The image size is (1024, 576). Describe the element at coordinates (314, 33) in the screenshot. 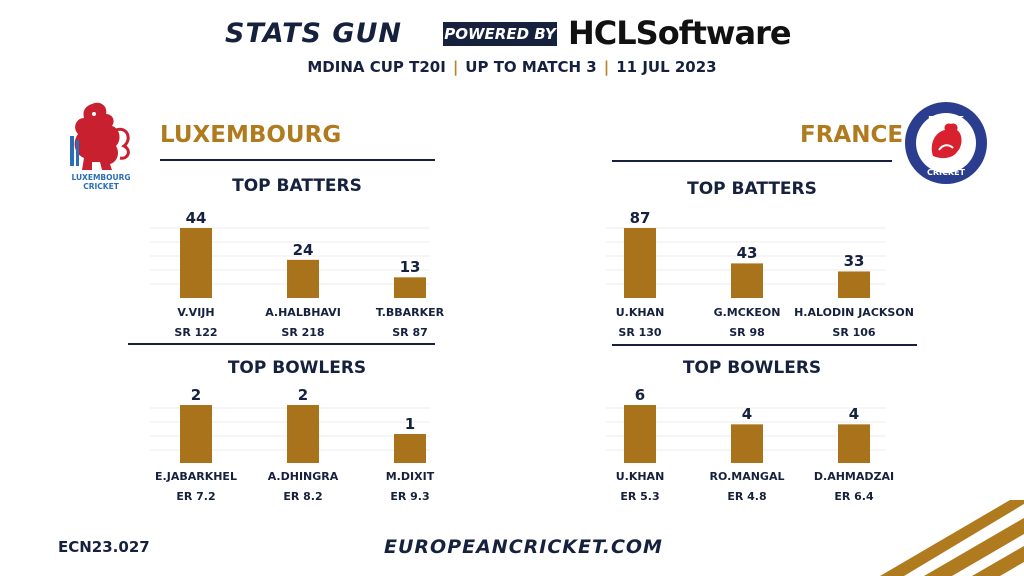

I see `stats-gun-title: STATS GUN` at that location.